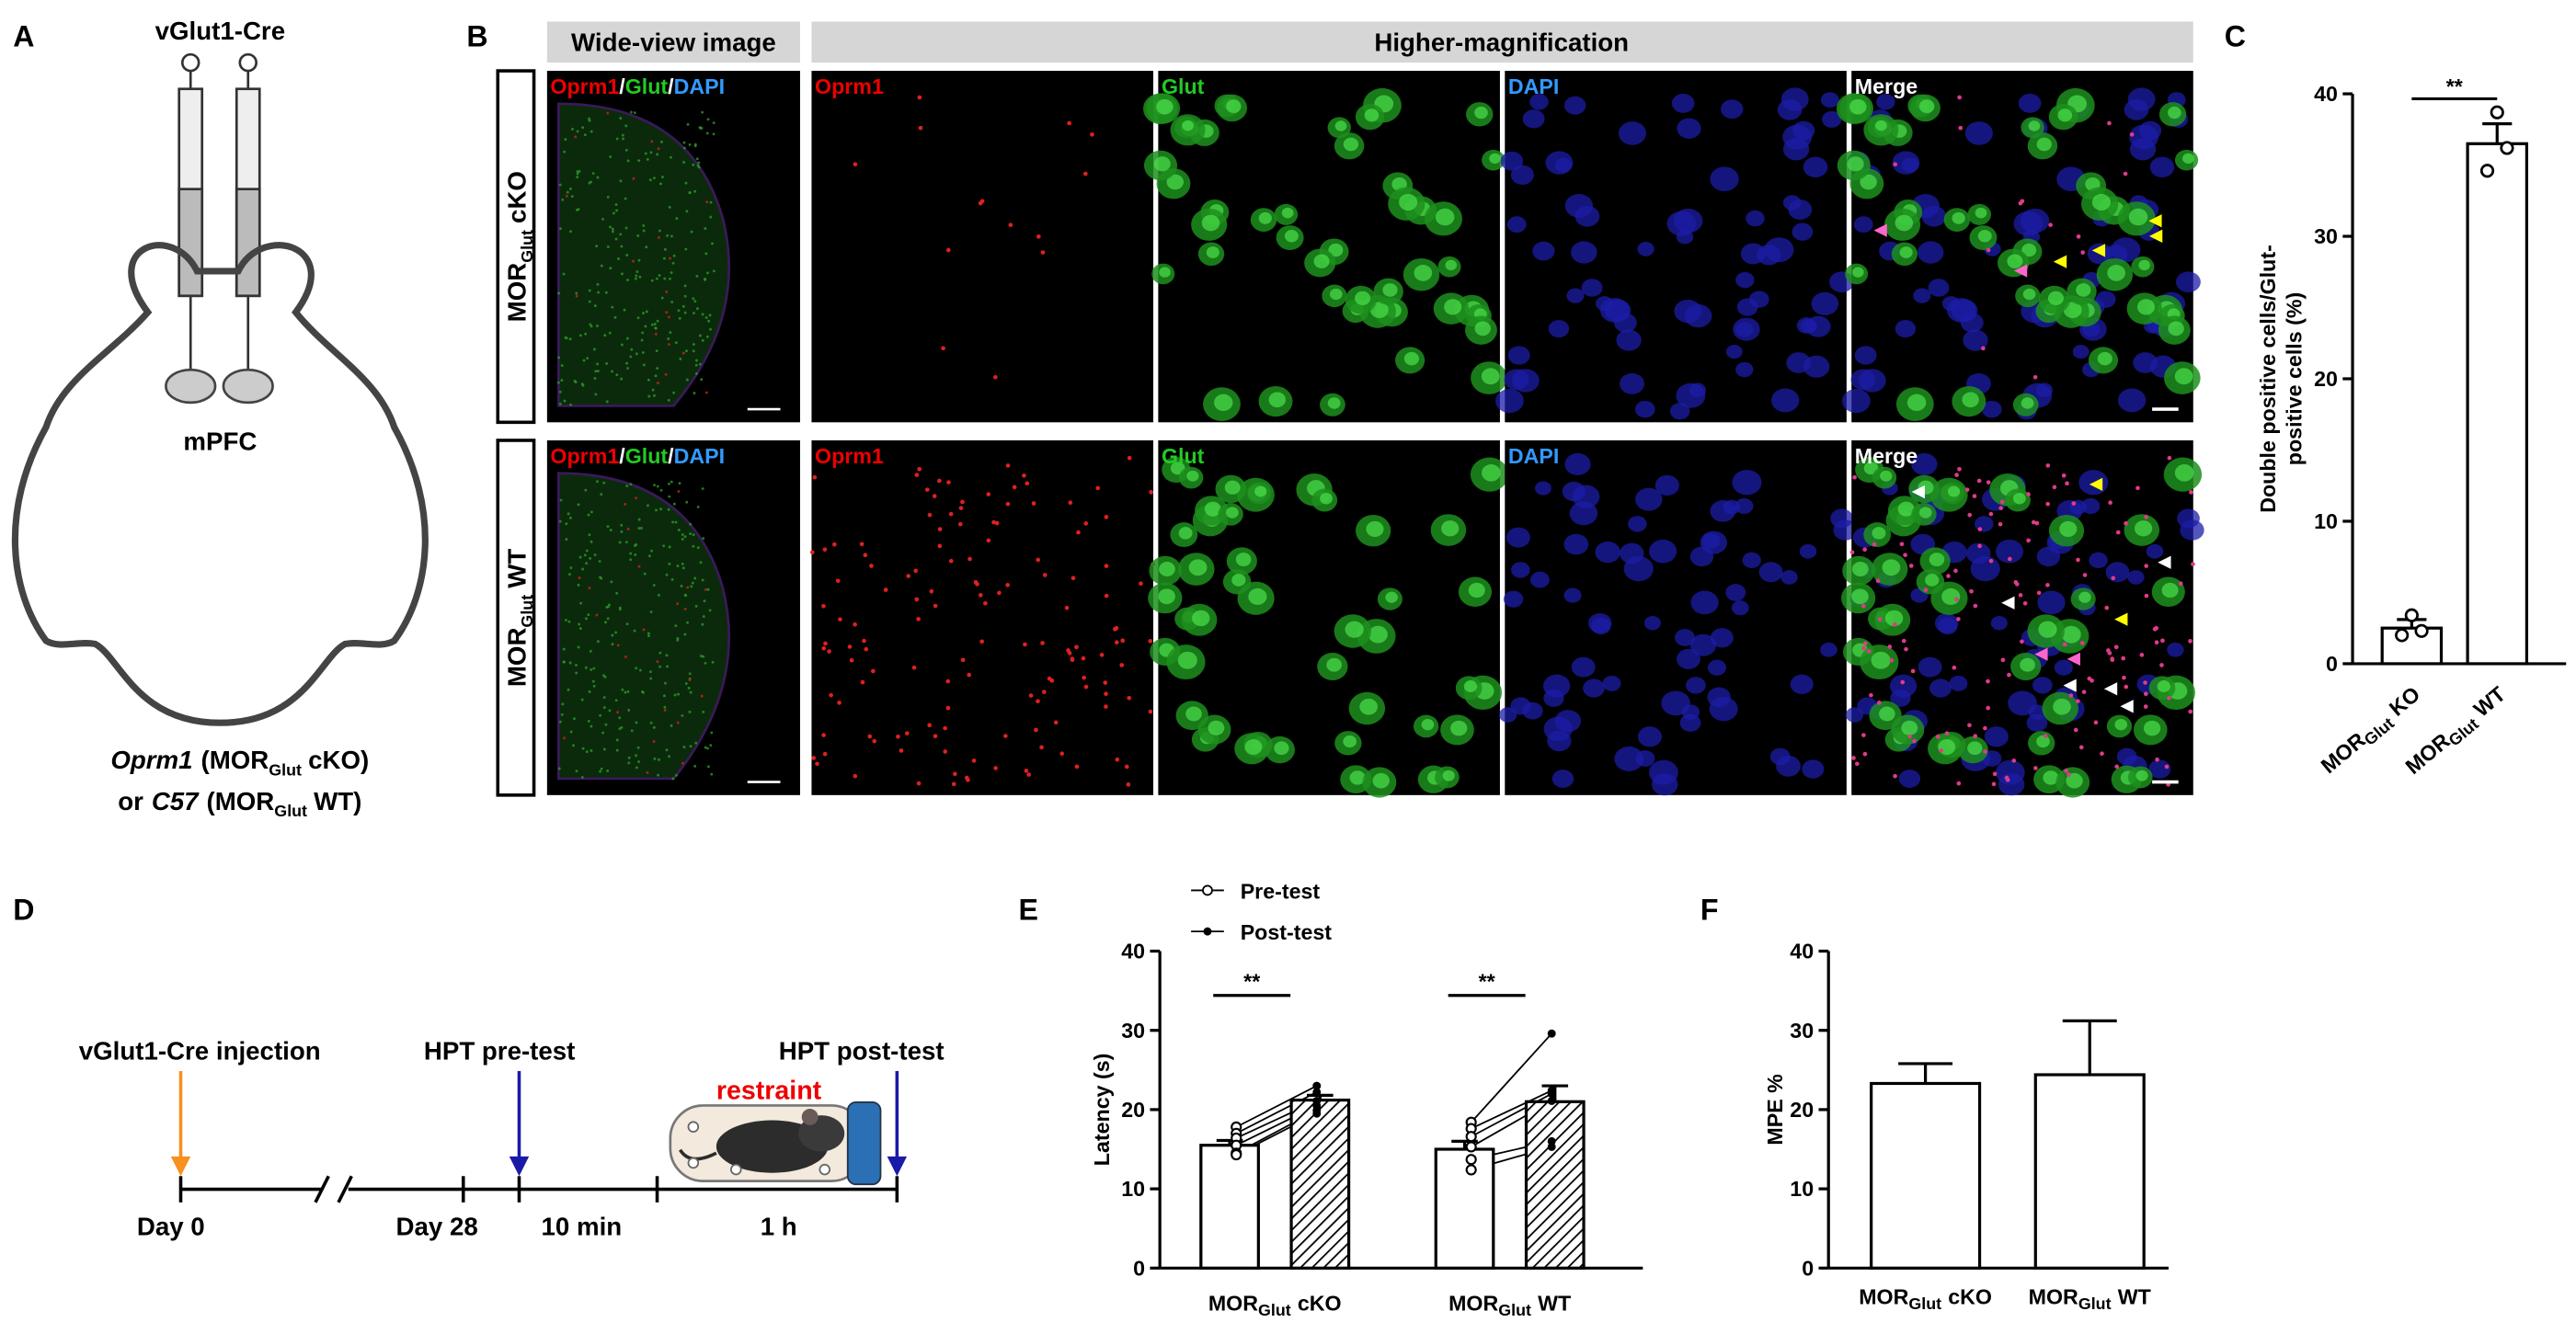 This screenshot has height=1334, width=2576. What do you see at coordinates (1533, 86) in the screenshot?
I see `channel-label: DAPI` at bounding box center [1533, 86].